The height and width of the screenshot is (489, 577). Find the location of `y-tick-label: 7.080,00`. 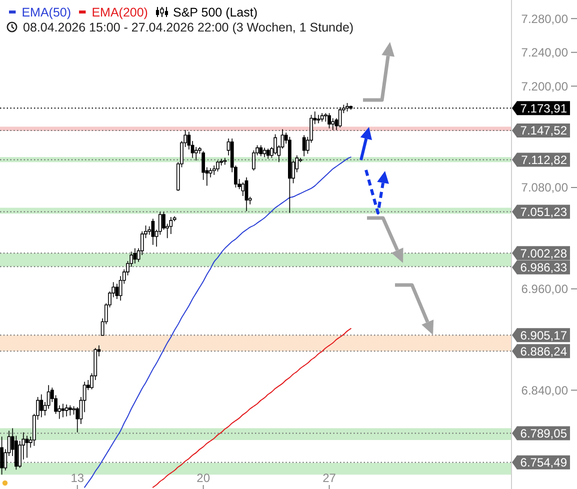

y-tick-label: 7.080,00 is located at coordinates (544, 187).